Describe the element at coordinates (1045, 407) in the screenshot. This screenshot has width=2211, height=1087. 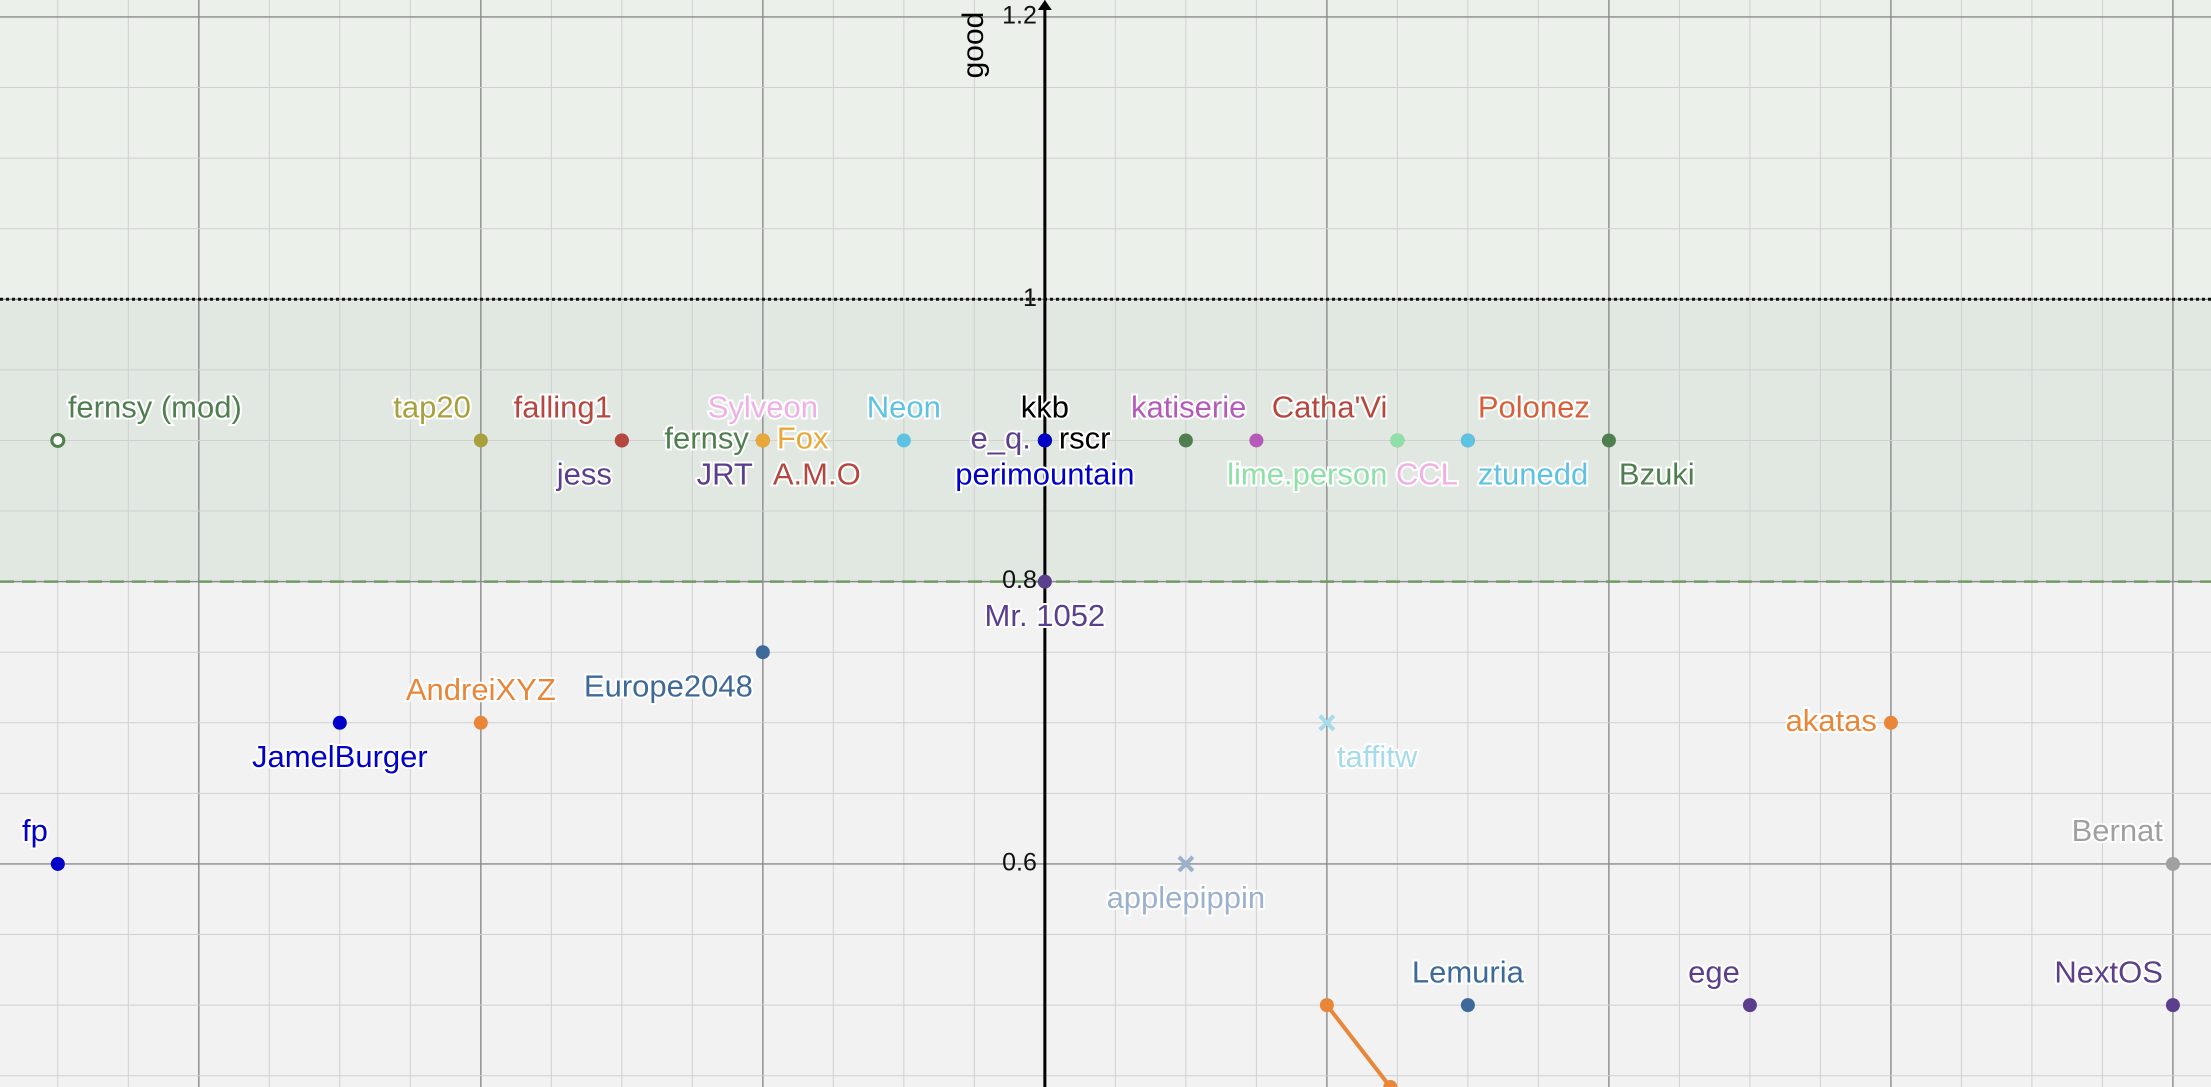
I see `point-label: kkb` at that location.